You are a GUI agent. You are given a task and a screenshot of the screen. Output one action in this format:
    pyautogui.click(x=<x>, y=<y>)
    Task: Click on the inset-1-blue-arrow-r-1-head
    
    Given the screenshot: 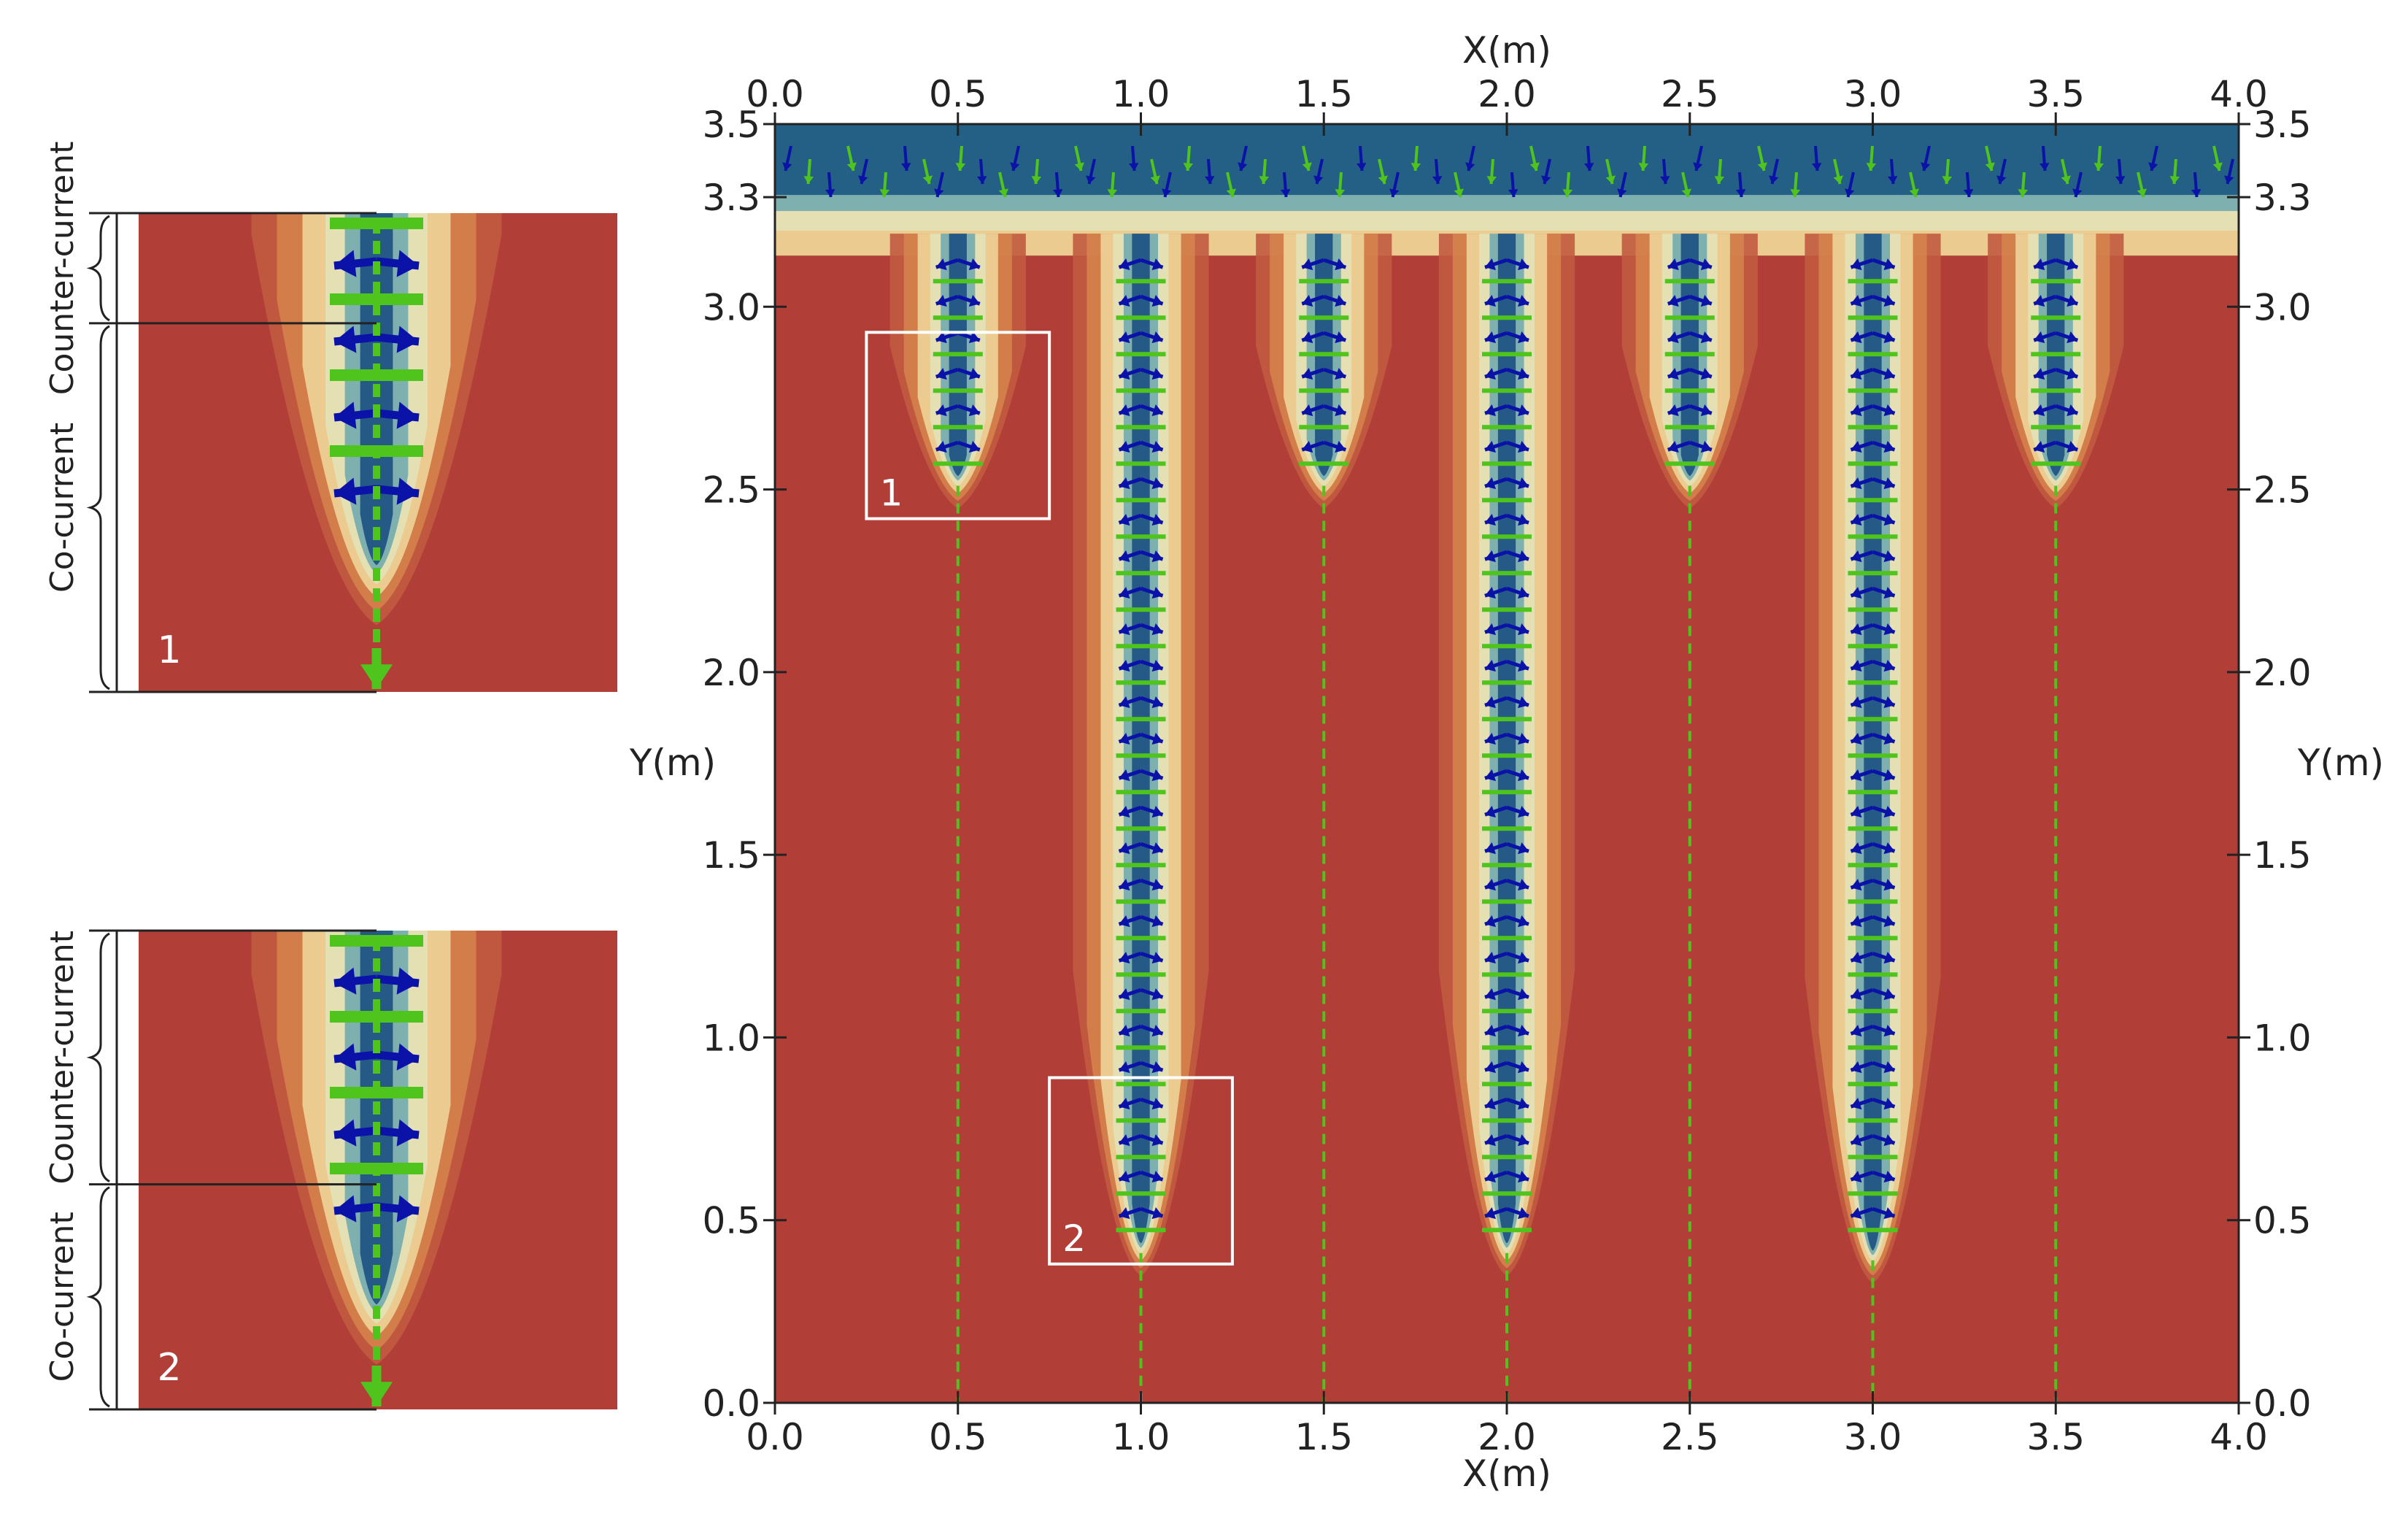 What is the action you would take?
    pyautogui.click(x=407, y=263)
    